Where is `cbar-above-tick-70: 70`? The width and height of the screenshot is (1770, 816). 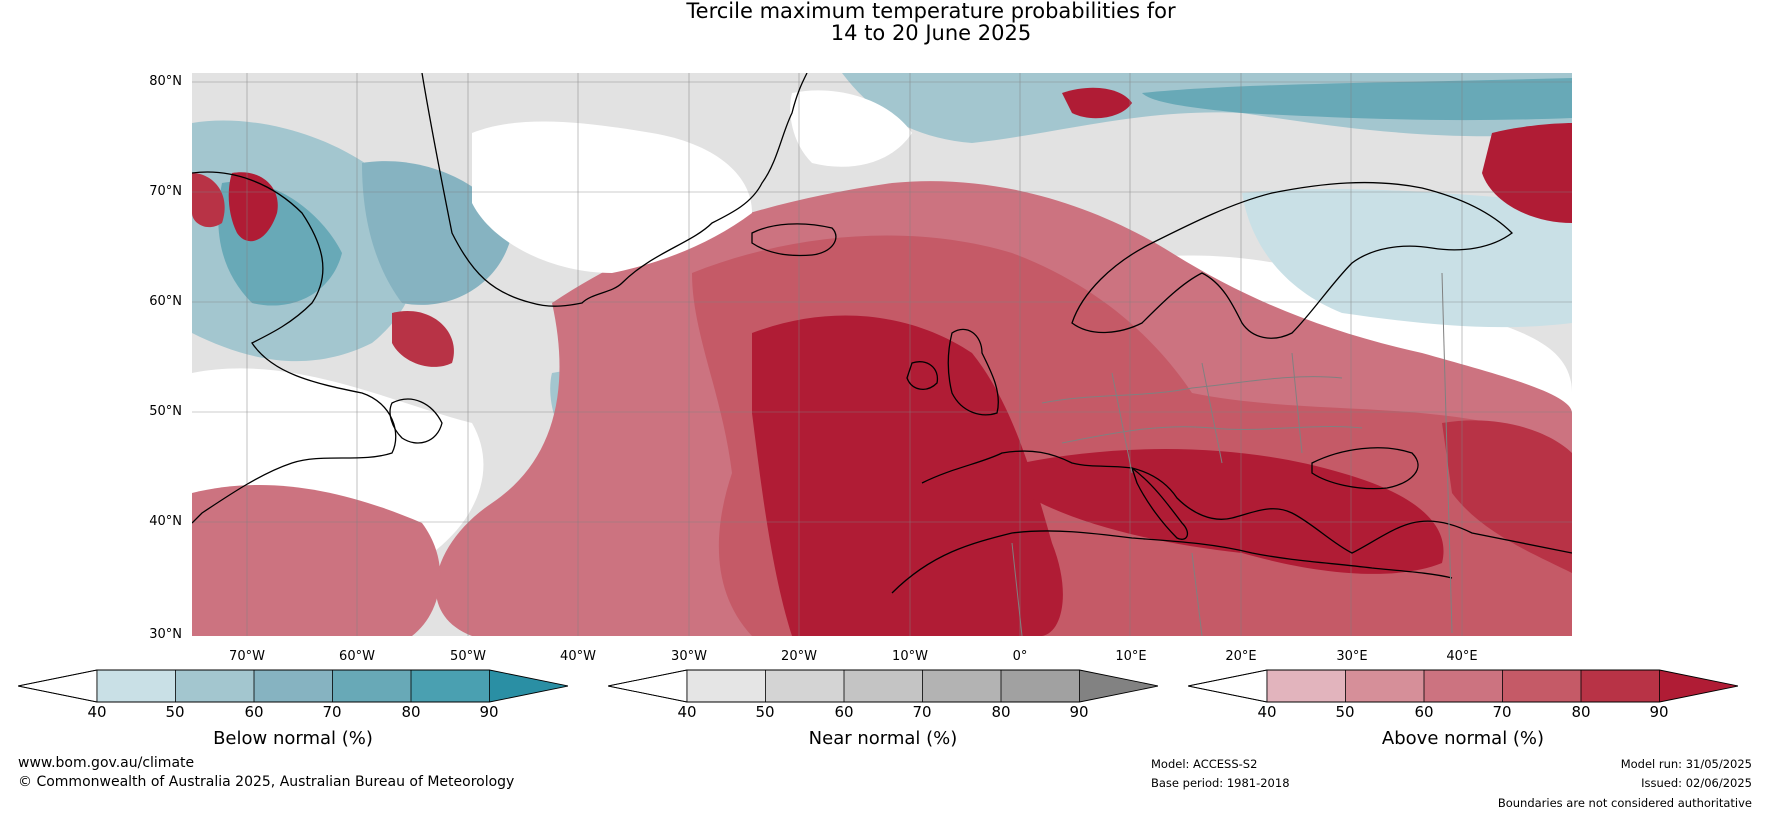 cbar-above-tick-70: 70 is located at coordinates (1502, 712).